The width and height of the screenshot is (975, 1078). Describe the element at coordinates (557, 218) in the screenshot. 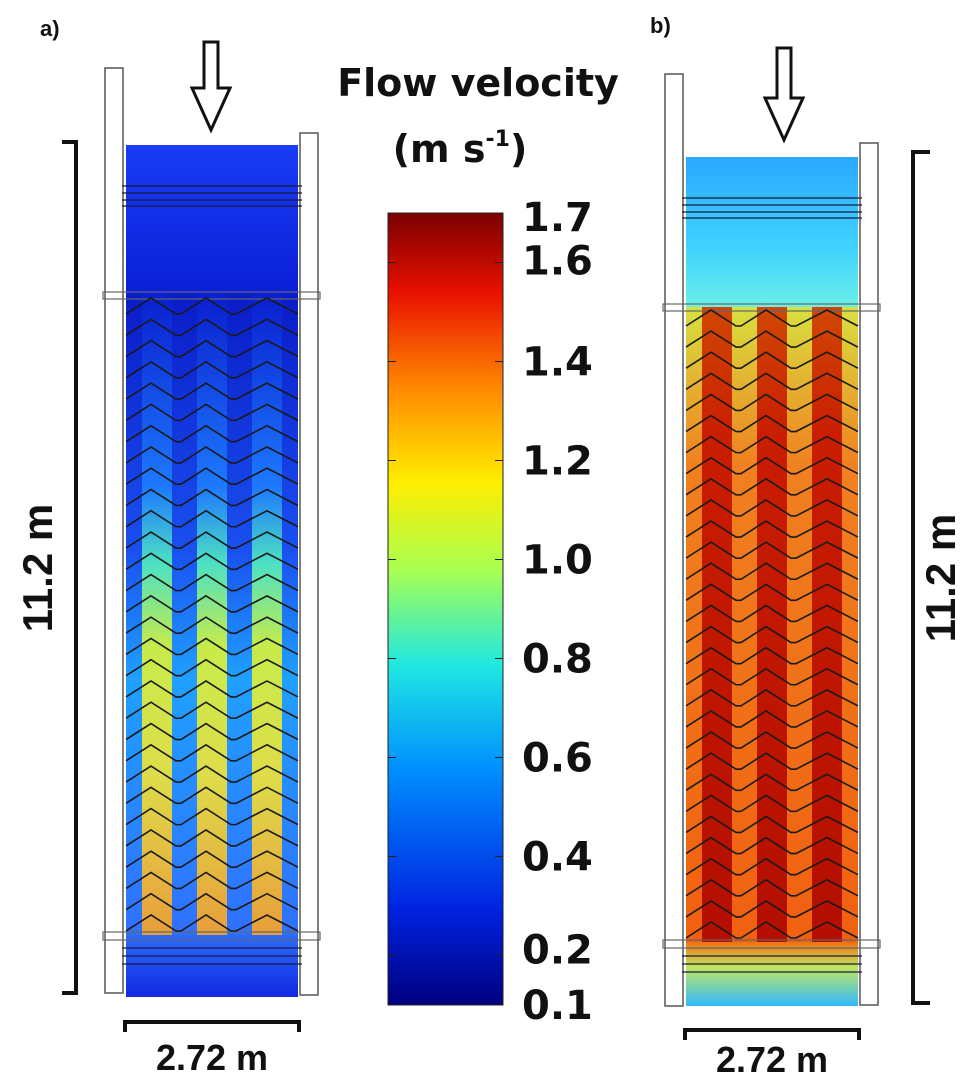

I see `colorbar-tick-label: 1.7` at that location.